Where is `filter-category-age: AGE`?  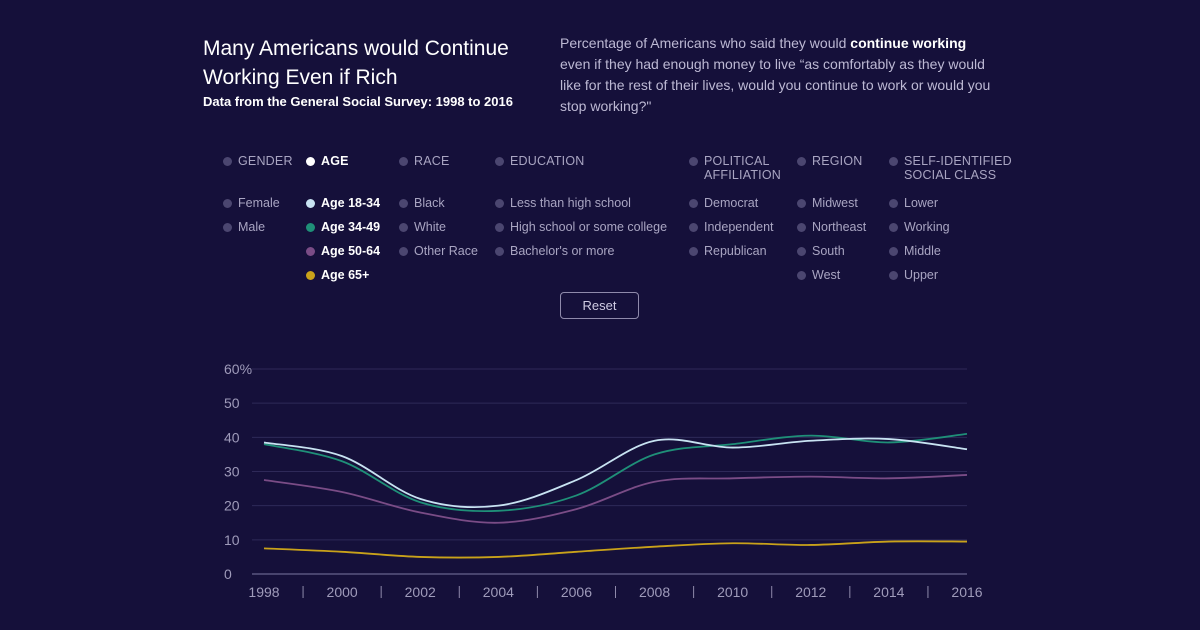
filter-category-age: AGE is located at coordinates (327, 161).